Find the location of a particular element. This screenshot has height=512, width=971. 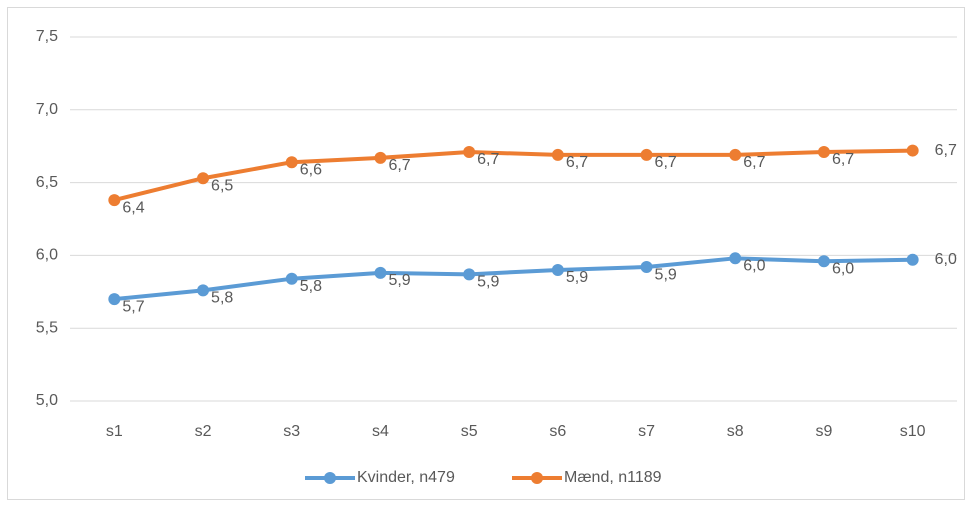

y-tick-label: 6,5 is located at coordinates (47, 182).